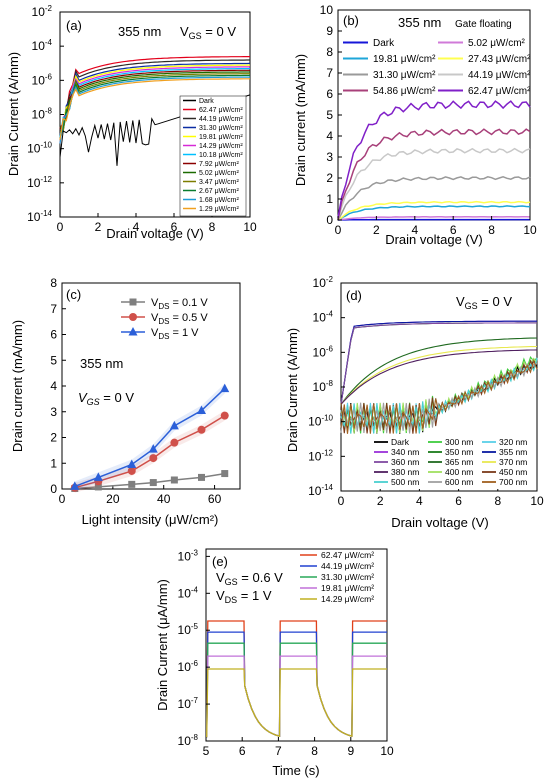  Describe the element at coordinates (497, 43) in the screenshot. I see `panel-b-legend-label: 5.02 μW/cm²` at that location.